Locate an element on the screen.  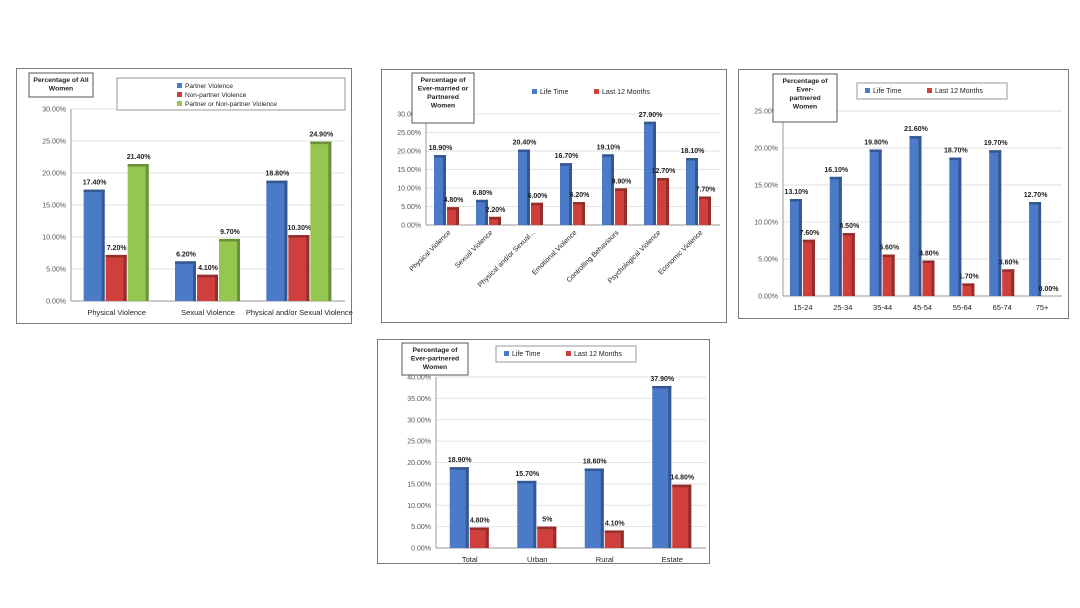
category-label: Rural is located at coordinates (605, 559).